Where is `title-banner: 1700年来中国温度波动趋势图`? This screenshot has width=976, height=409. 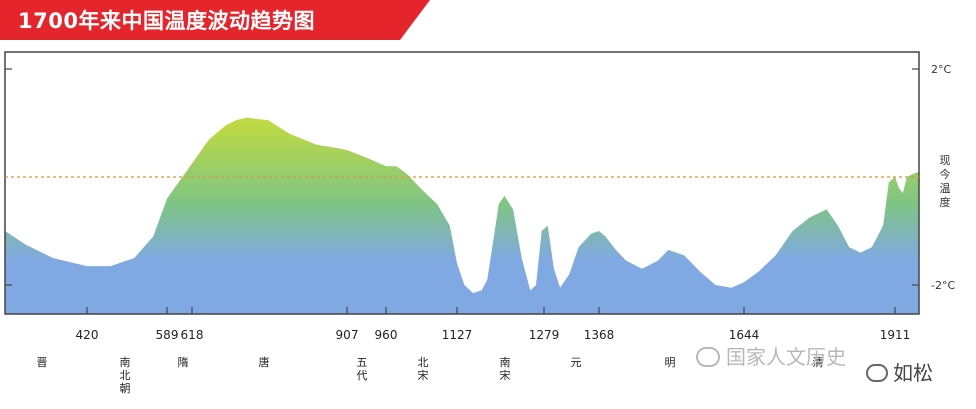
title-banner: 1700年来中国温度波动趋势图 is located at coordinates (215, 20).